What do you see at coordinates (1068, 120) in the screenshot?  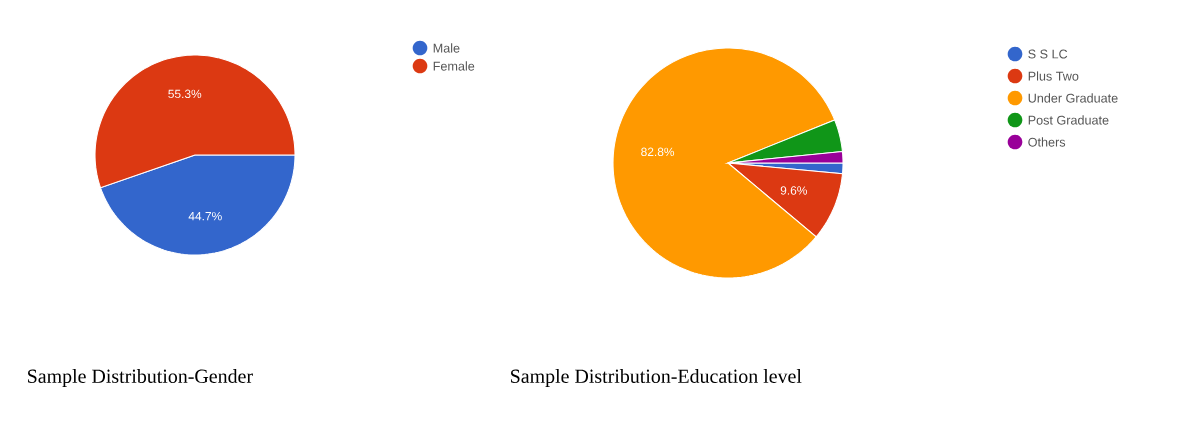 I see `legend-label: Post Graduate` at bounding box center [1068, 120].